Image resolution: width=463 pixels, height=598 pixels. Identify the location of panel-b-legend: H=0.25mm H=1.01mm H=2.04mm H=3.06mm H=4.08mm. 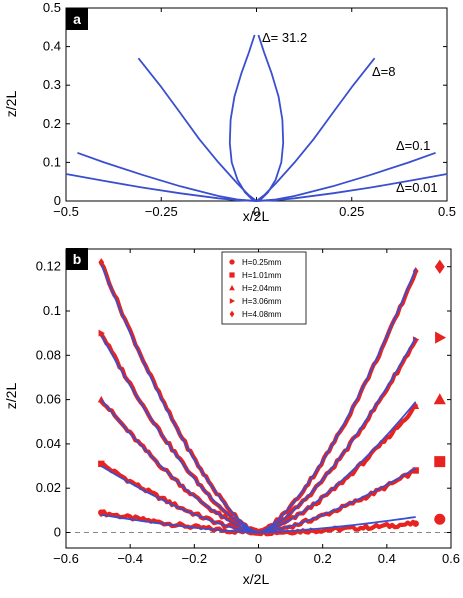
(264, 288).